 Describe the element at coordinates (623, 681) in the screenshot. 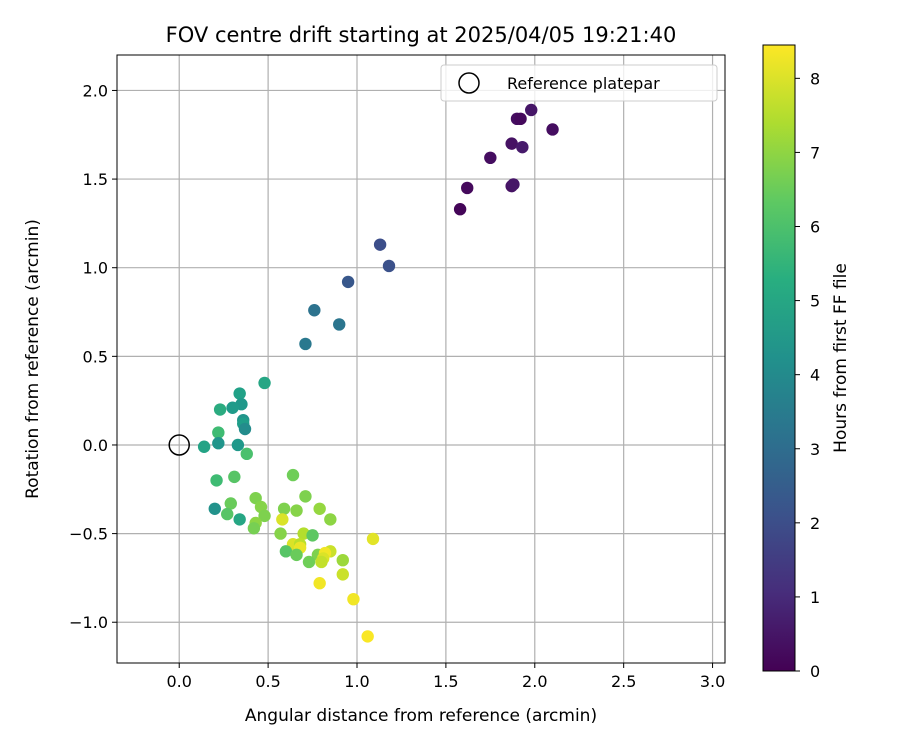

I see `x-tick-label: 2.5` at that location.